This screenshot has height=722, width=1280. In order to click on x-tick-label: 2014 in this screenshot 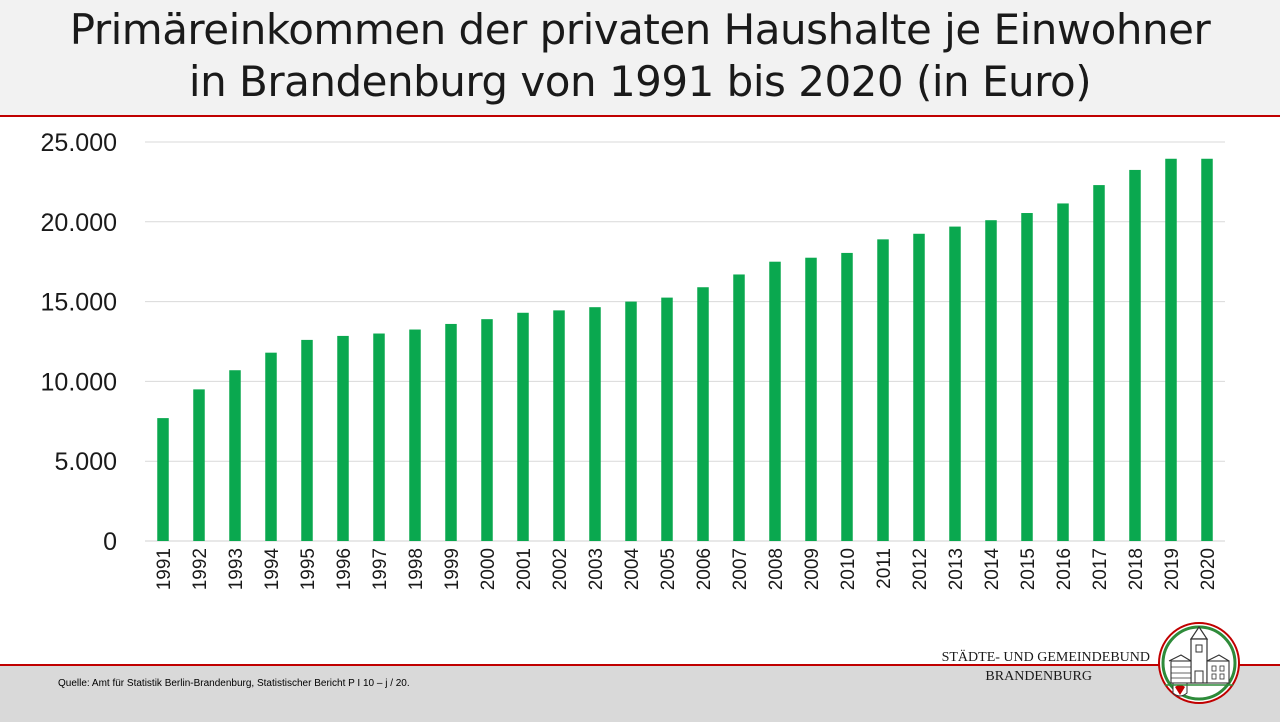, I will do `click(992, 569)`.